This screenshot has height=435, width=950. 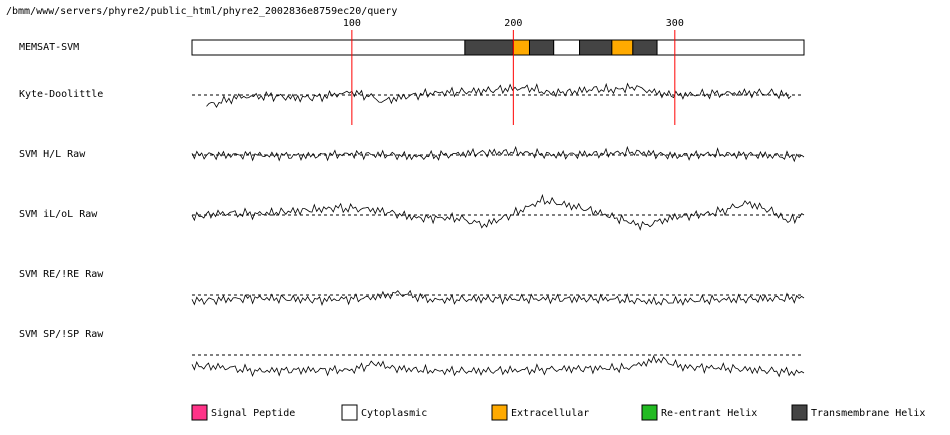 What do you see at coordinates (709, 413) in the screenshot?
I see `legend-label: Re-entrant Helix` at bounding box center [709, 413].